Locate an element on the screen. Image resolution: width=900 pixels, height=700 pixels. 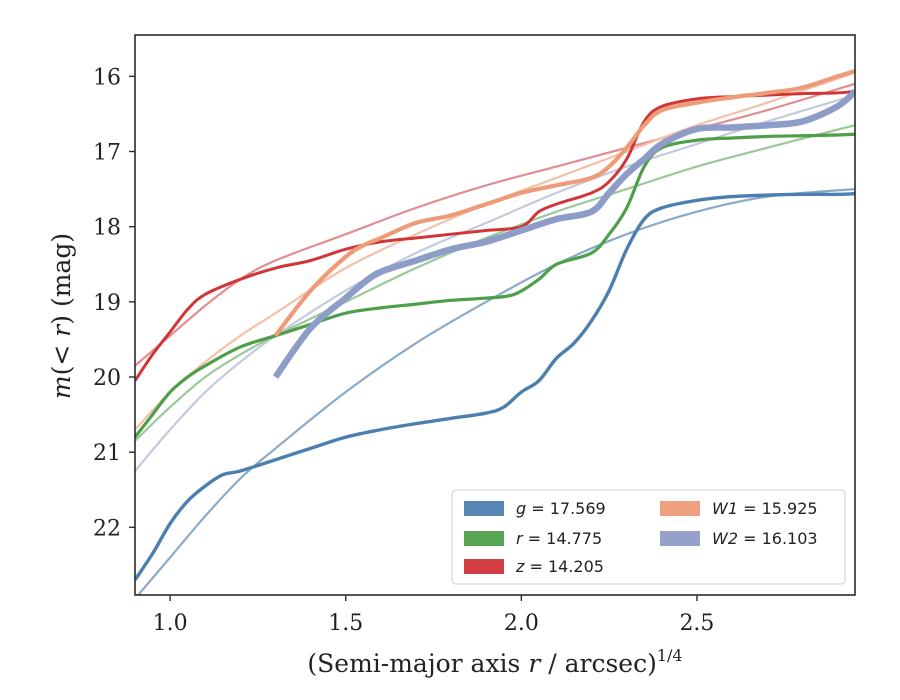
y-axis-title-lt: < is located at coordinates (61, 351).